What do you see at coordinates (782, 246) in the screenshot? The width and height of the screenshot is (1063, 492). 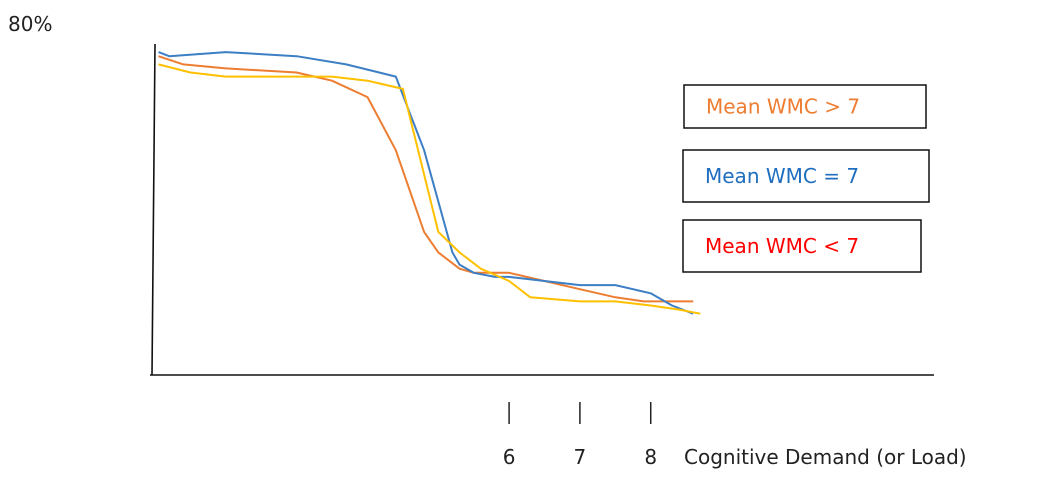 I see `legend-label-3: Mean WMC < 7` at bounding box center [782, 246].